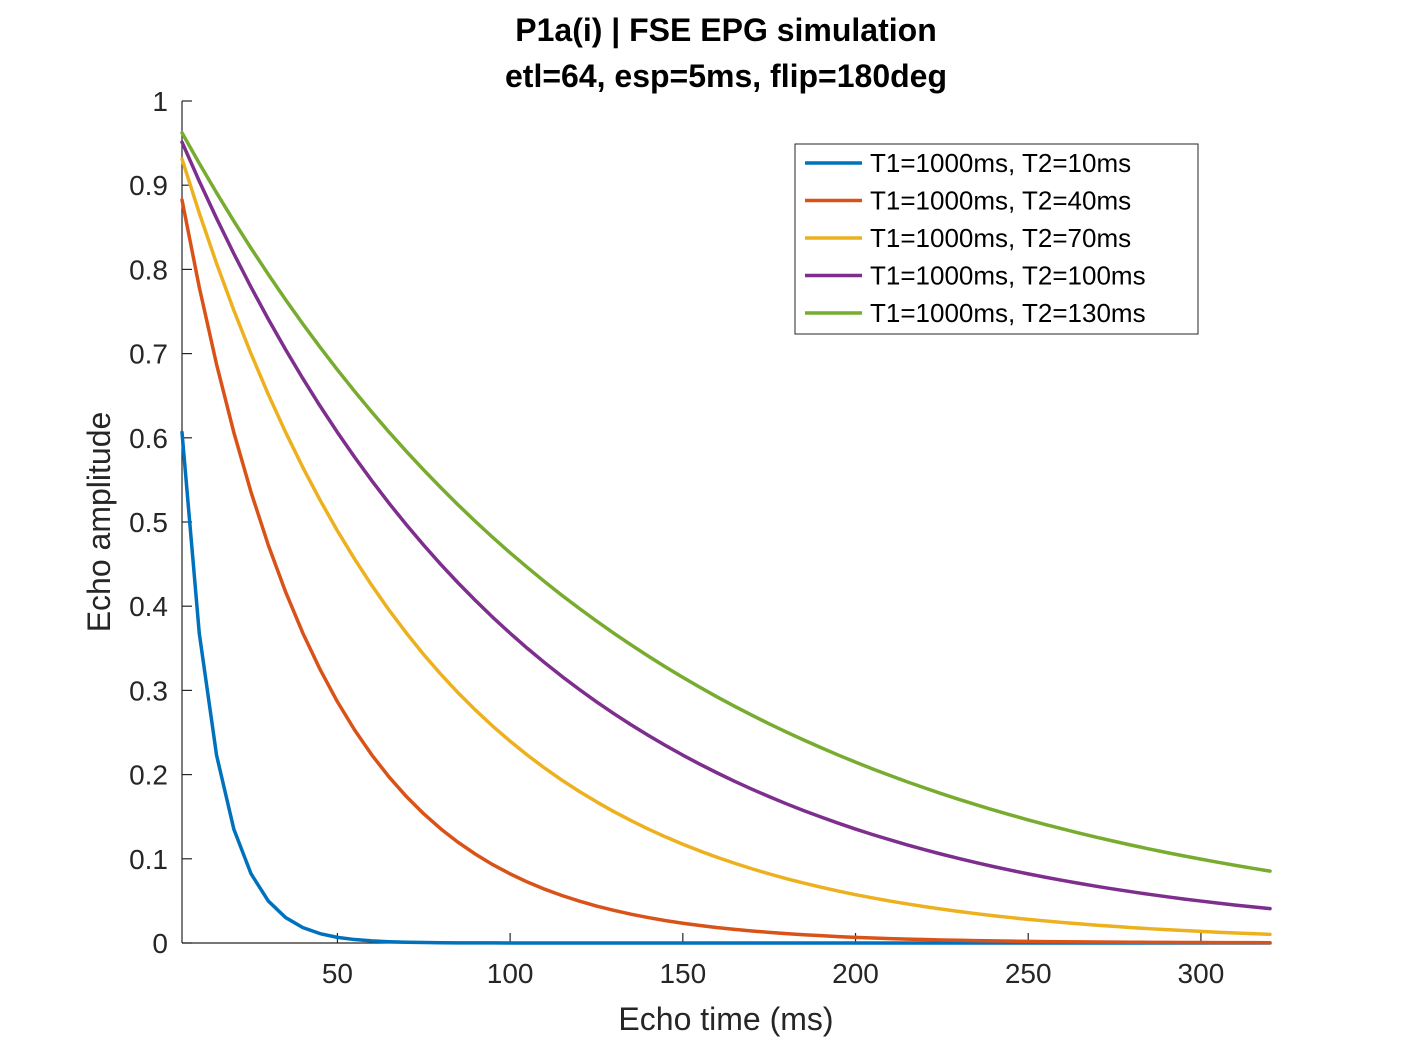 The width and height of the screenshot is (1402, 1058). Describe the element at coordinates (148, 522) in the screenshot. I see `y-tick-label: 0.5` at that location.